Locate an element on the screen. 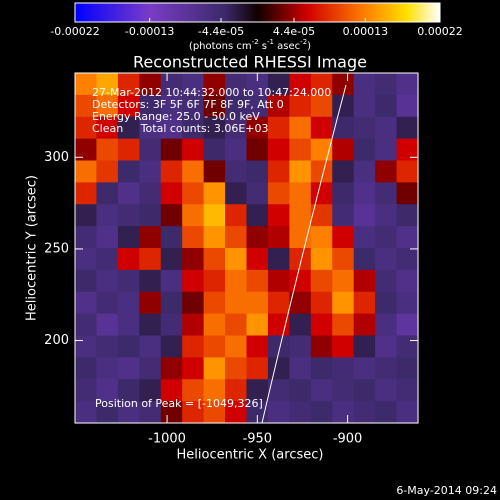  superscript: -2 is located at coordinates (303, 42).